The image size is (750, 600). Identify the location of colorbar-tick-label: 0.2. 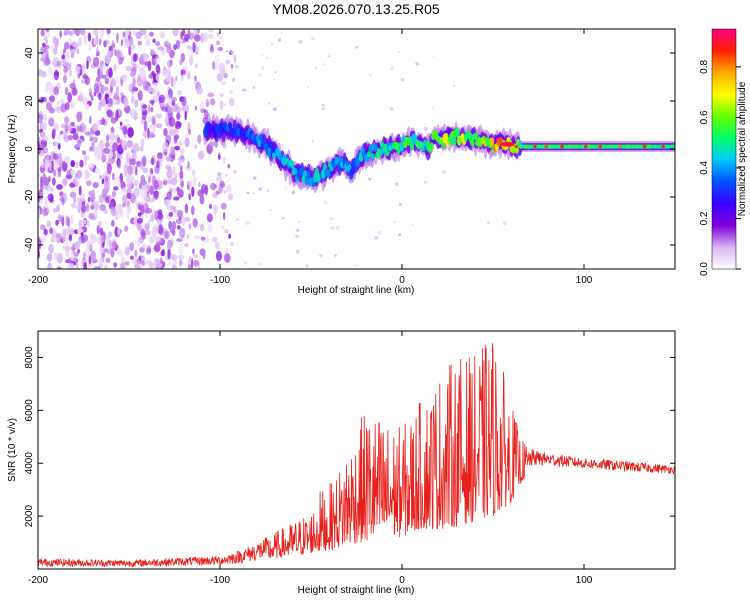
(704, 218).